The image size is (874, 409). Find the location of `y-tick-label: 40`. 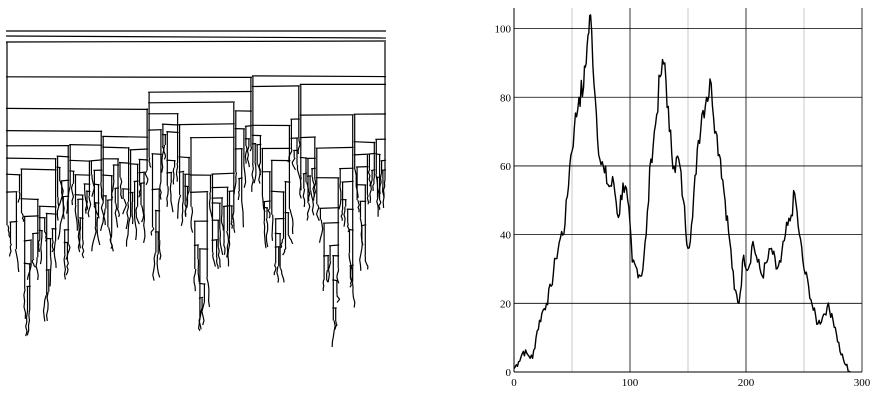

y-tick-label: 40 is located at coordinates (506, 236).